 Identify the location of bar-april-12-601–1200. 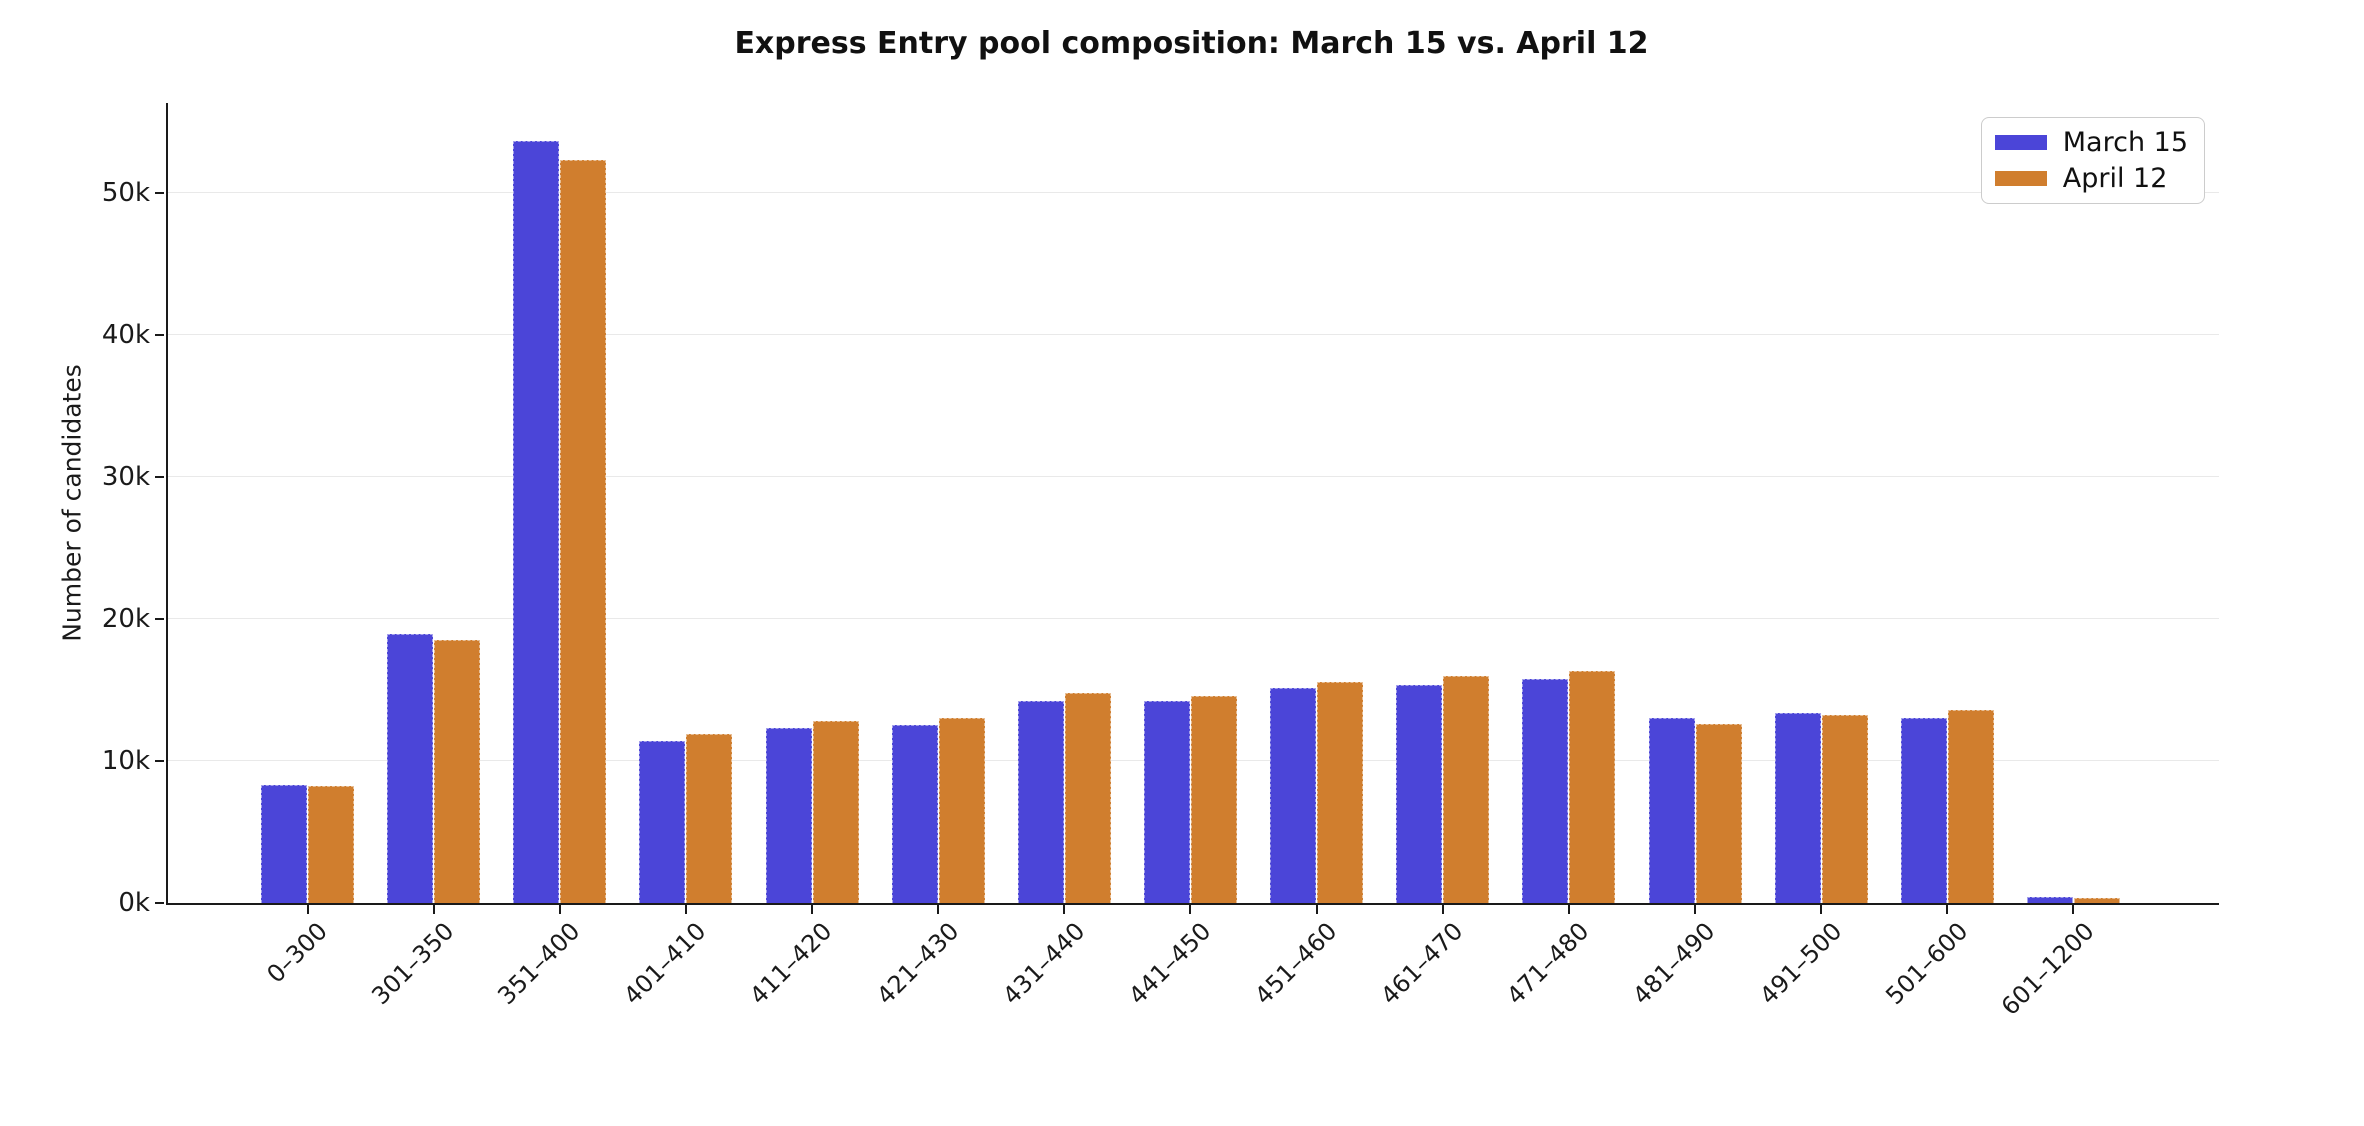
(2096, 900).